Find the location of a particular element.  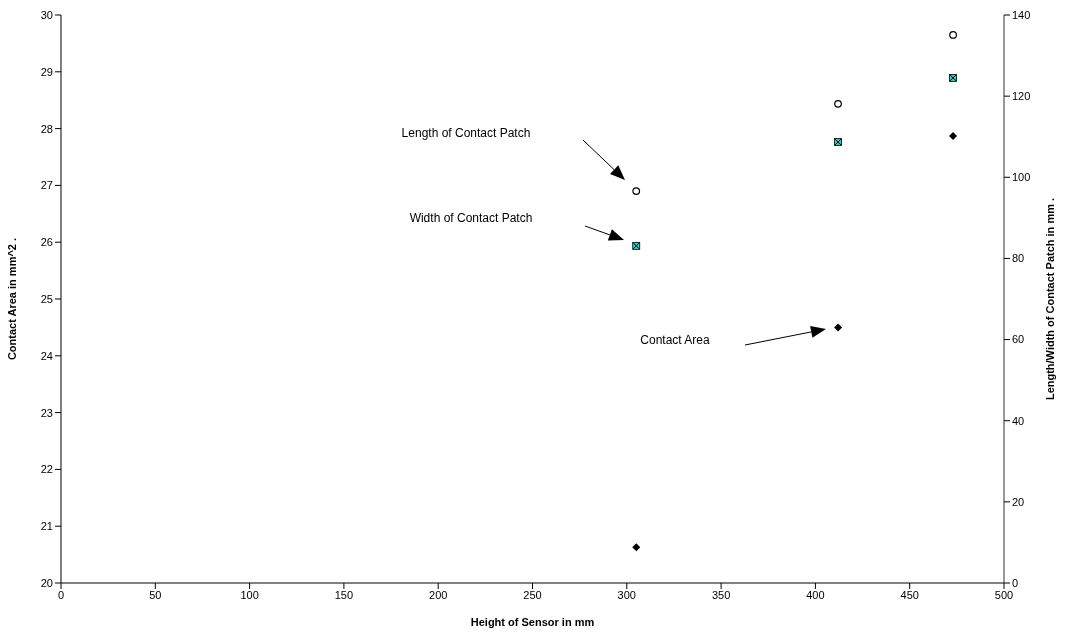

x-axis-title: Height of Sensor in mm is located at coordinates (532, 622).